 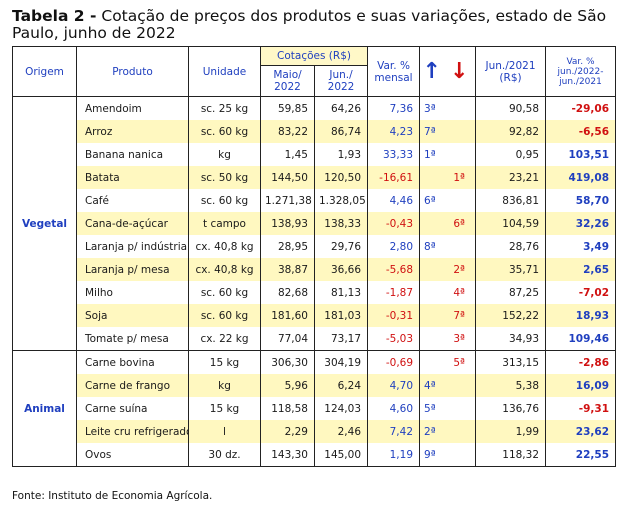 What do you see at coordinates (511, 246) in the screenshot?
I see `price-jun2021-cell: 28,76` at bounding box center [511, 246].